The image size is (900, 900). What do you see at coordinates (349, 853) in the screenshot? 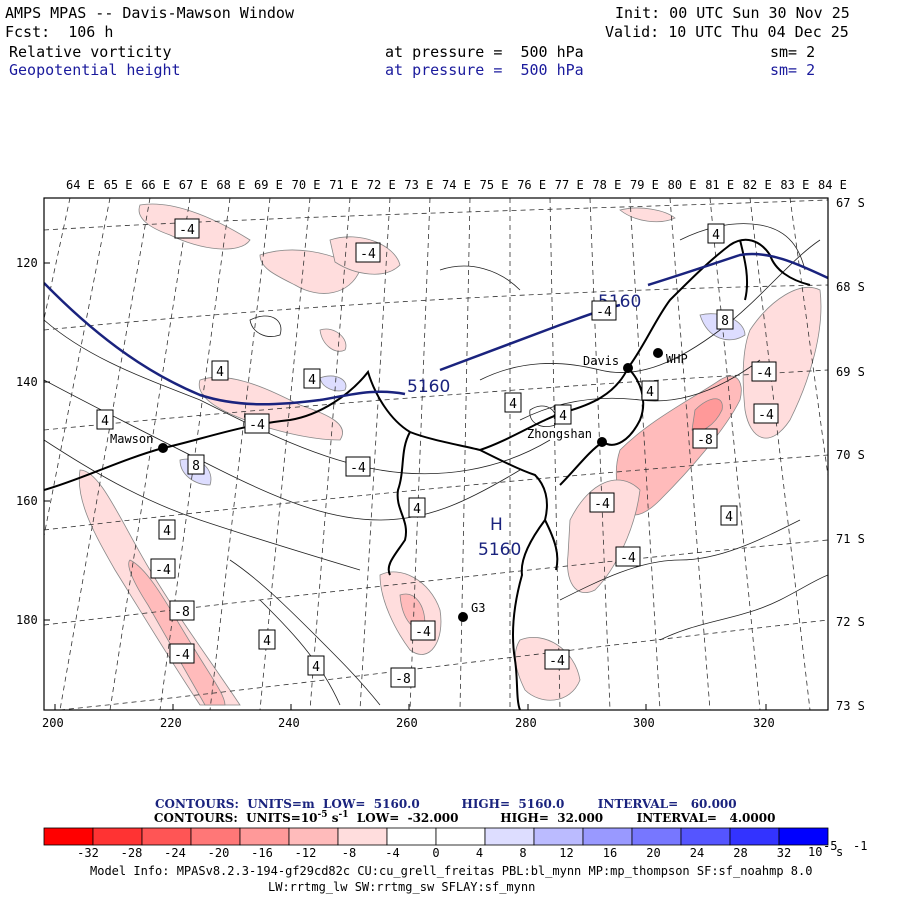
I see `color-scale-label: -8` at bounding box center [349, 853].